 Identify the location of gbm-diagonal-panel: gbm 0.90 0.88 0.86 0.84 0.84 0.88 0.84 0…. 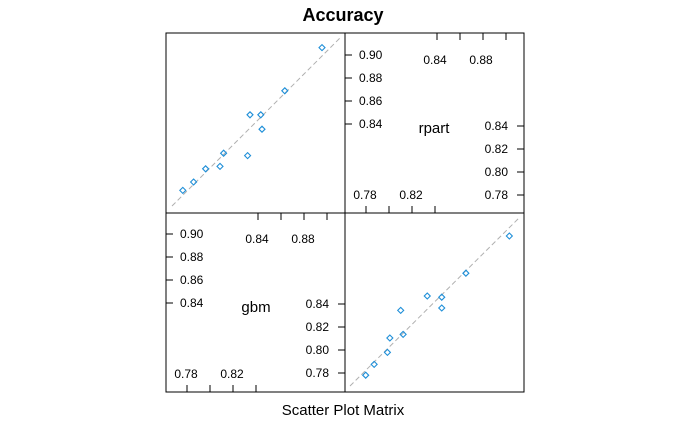
(255, 302).